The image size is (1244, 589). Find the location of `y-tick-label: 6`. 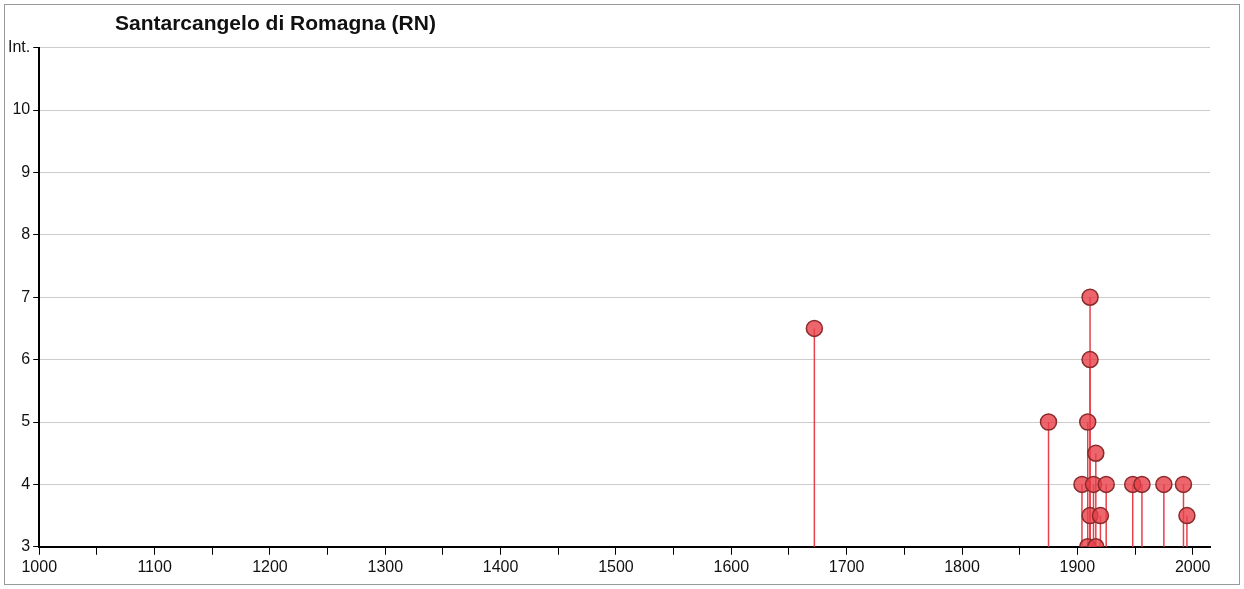

y-tick-label: 6 is located at coordinates (26, 359).